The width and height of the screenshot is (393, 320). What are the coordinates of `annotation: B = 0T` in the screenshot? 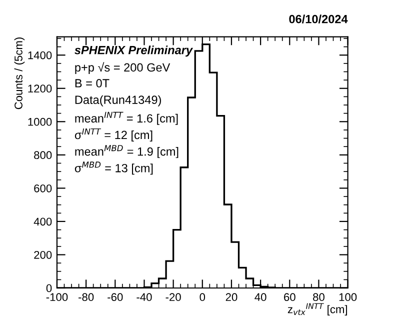 It's located at (92, 83).